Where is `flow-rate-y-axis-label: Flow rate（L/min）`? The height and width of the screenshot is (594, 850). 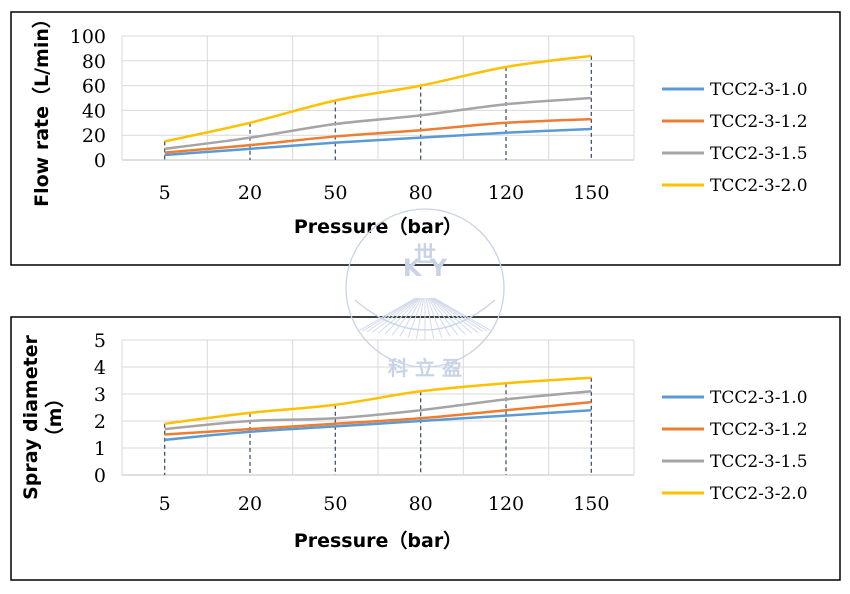 flow-rate-y-axis-label: Flow rate（L/min） is located at coordinates (41, 108).